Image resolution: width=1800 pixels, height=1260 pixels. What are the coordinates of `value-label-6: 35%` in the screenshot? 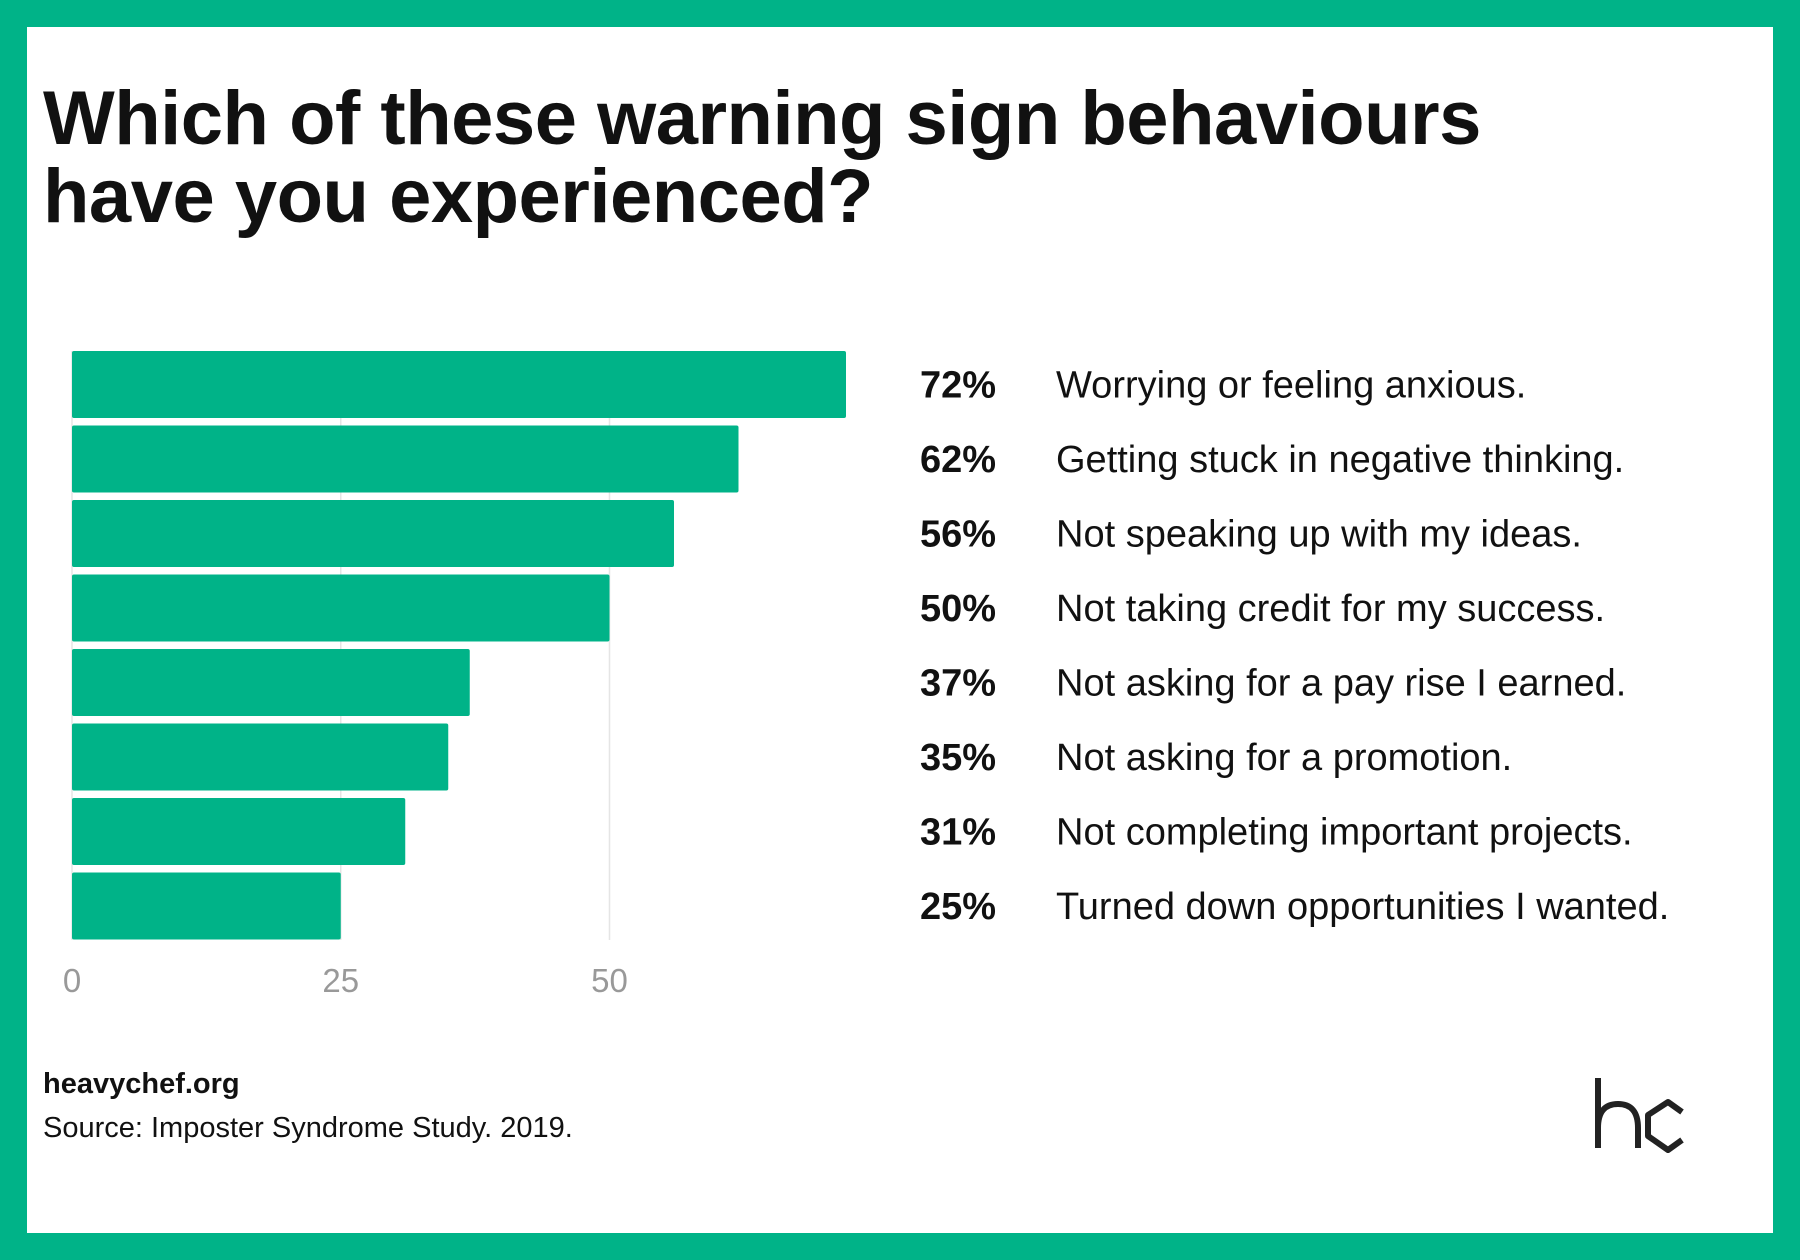 It's located at (958, 758).